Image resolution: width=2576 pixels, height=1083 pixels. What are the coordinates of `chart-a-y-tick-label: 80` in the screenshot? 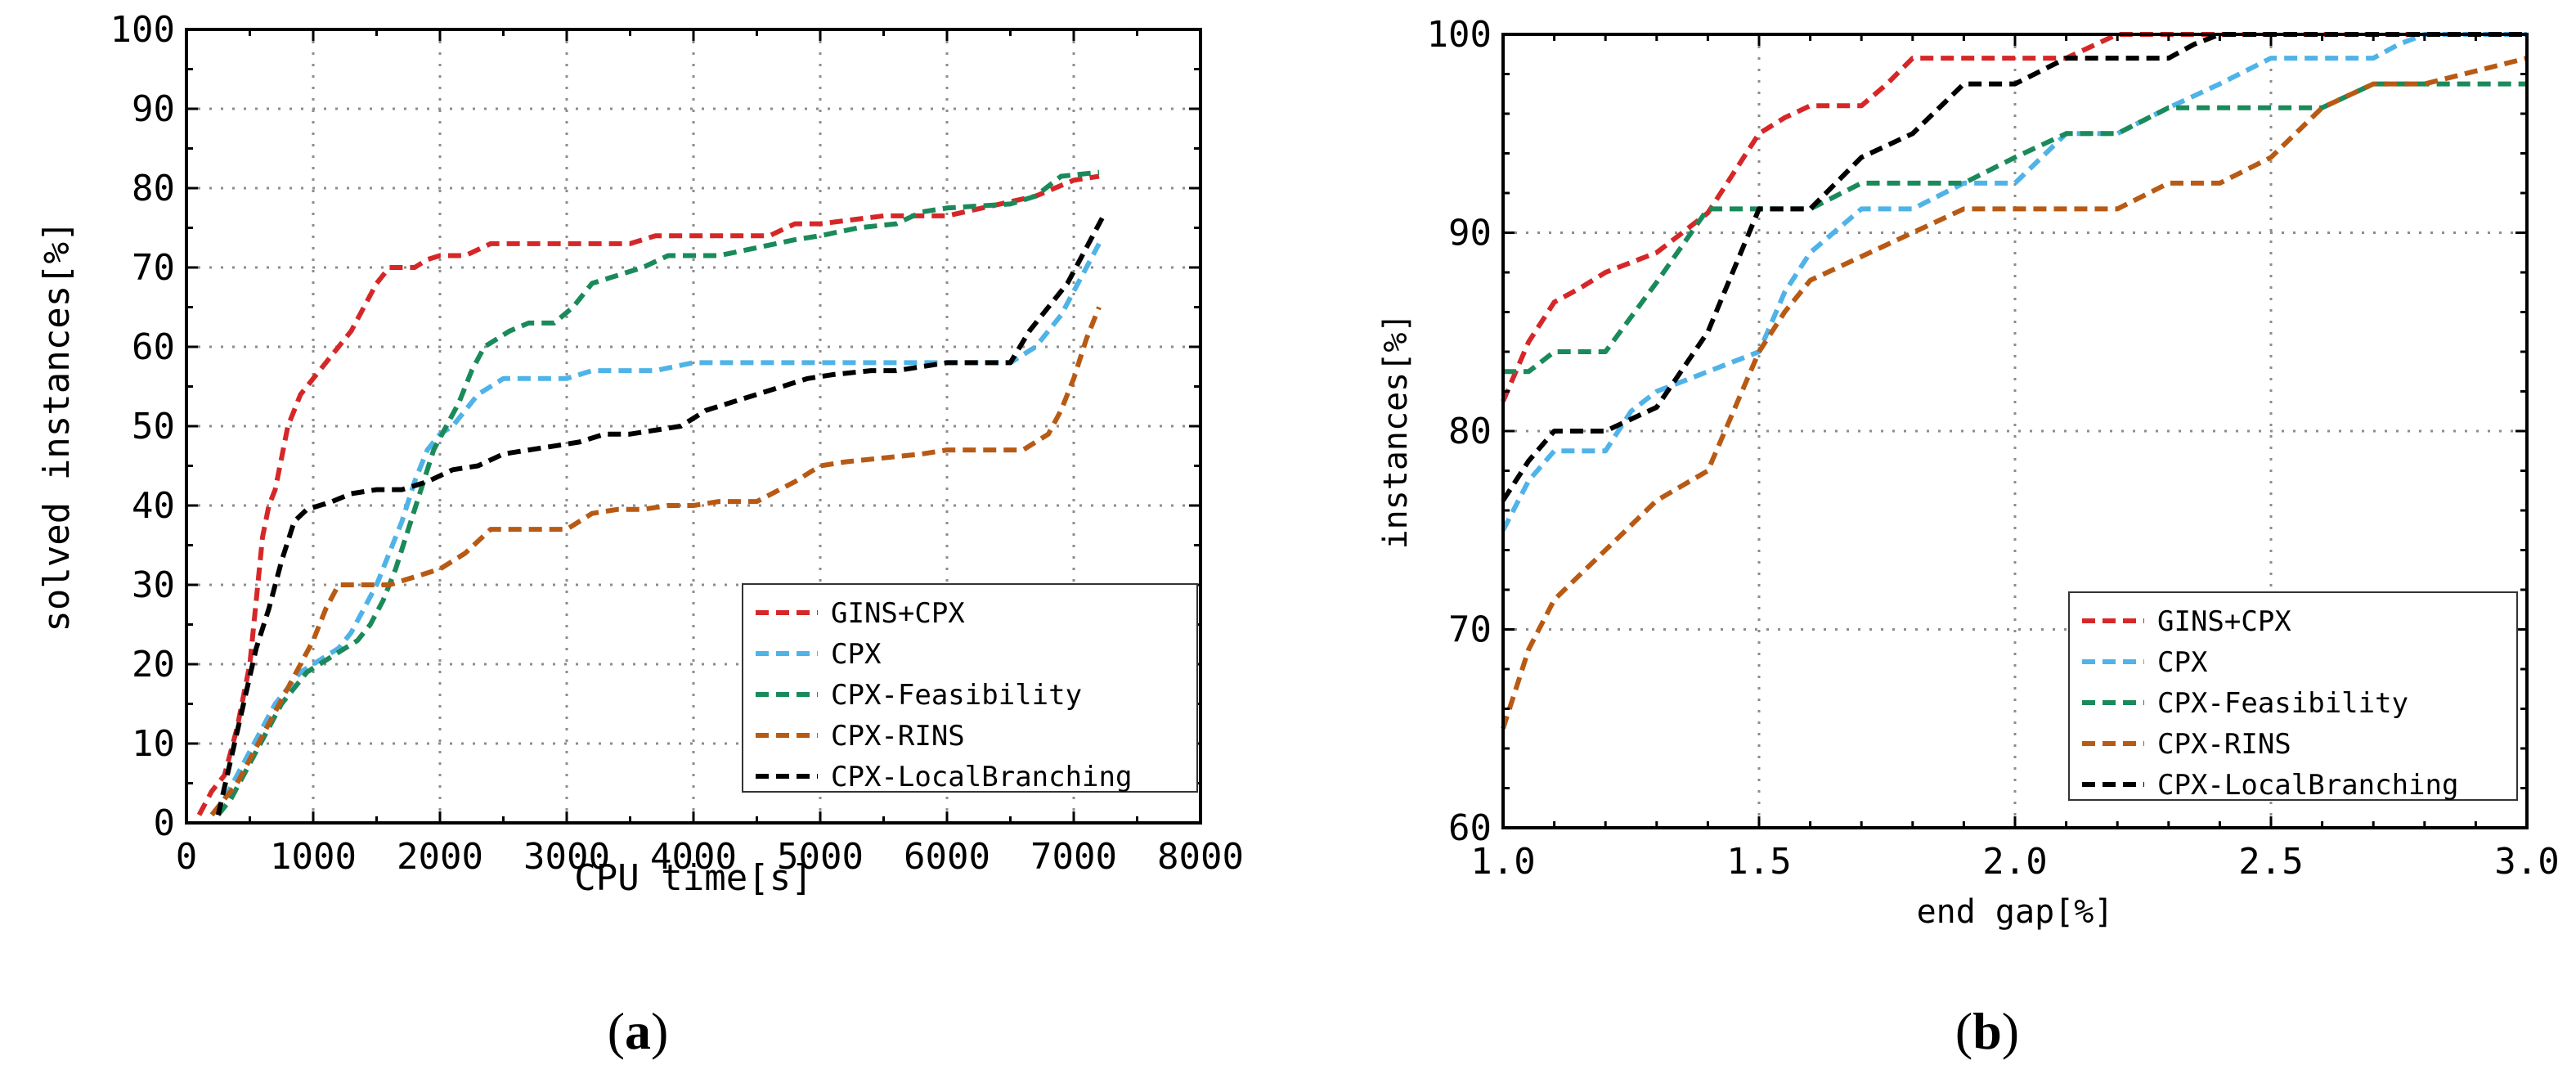 It's located at (153, 189).